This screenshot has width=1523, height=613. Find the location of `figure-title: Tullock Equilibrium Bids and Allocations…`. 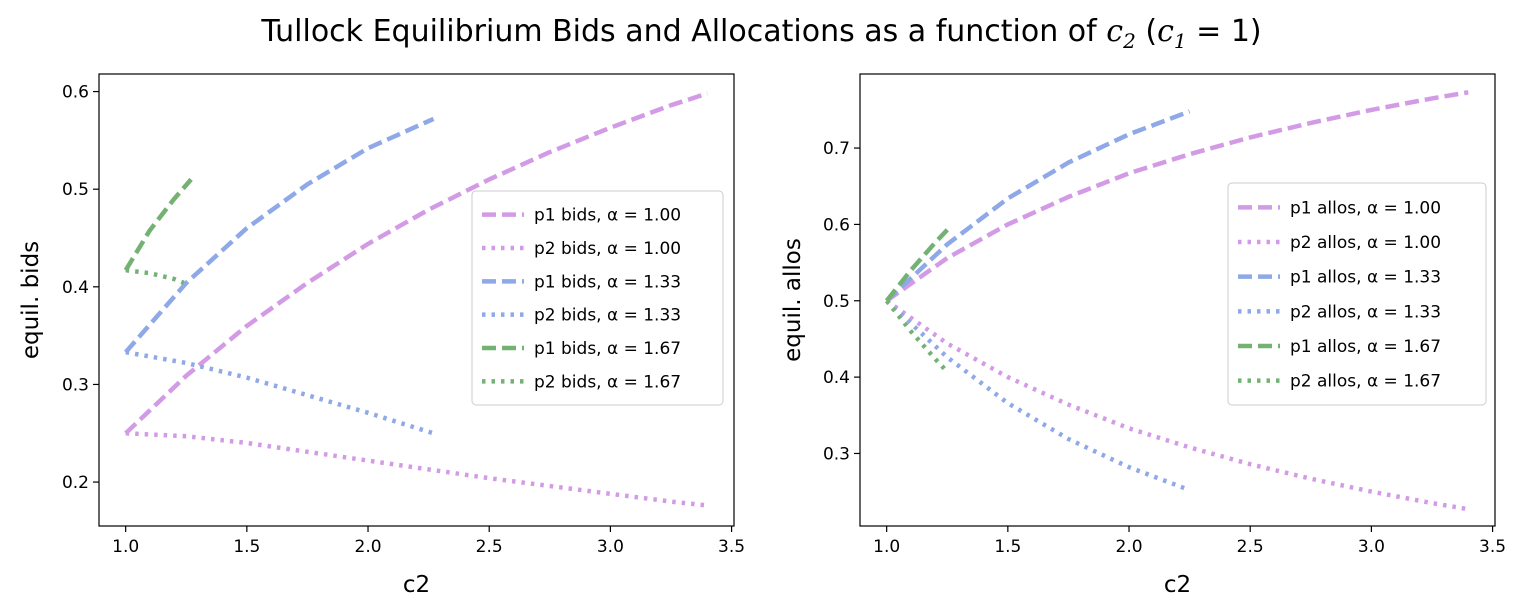

figure-title: Tullock Equilibrium Bids and Allocations… is located at coordinates (761, 33).